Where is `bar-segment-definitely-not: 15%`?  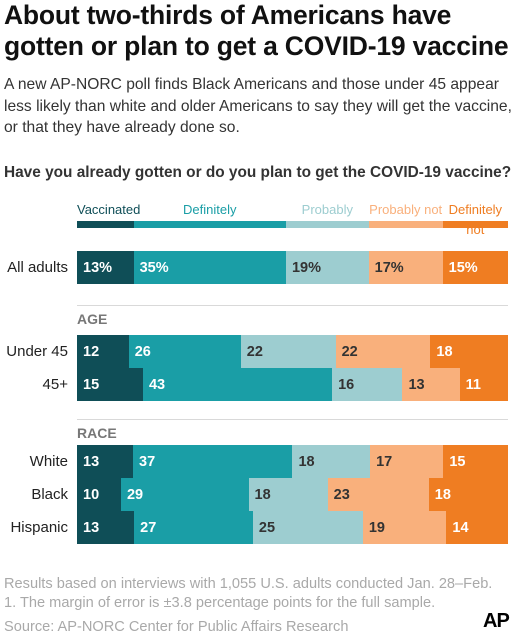 bar-segment-definitely-not: 15% is located at coordinates (475, 267).